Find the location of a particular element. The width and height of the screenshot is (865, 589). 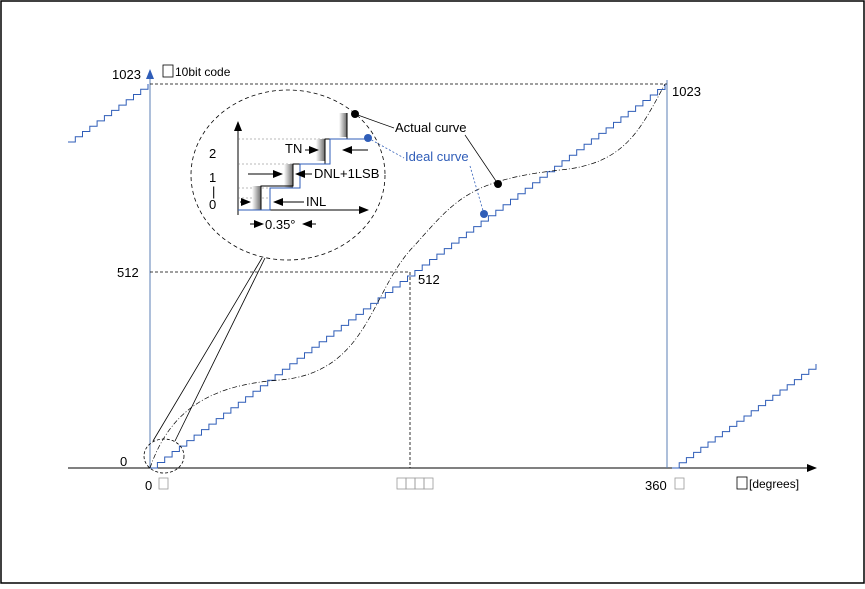

ideal-curve-label: Ideal curve is located at coordinates (437, 156).